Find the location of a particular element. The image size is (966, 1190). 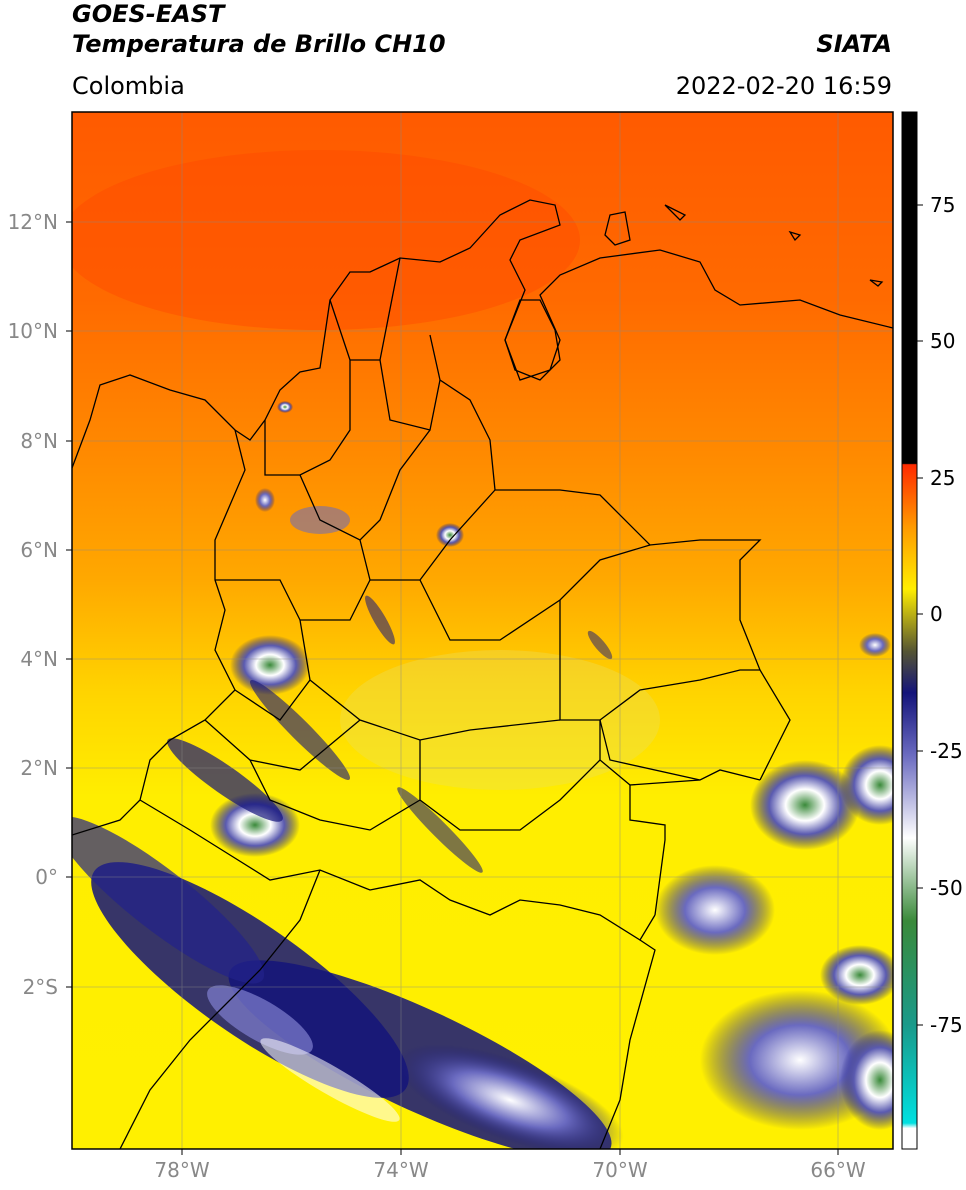

colorbar-label-75: 75 is located at coordinates (943, 205).